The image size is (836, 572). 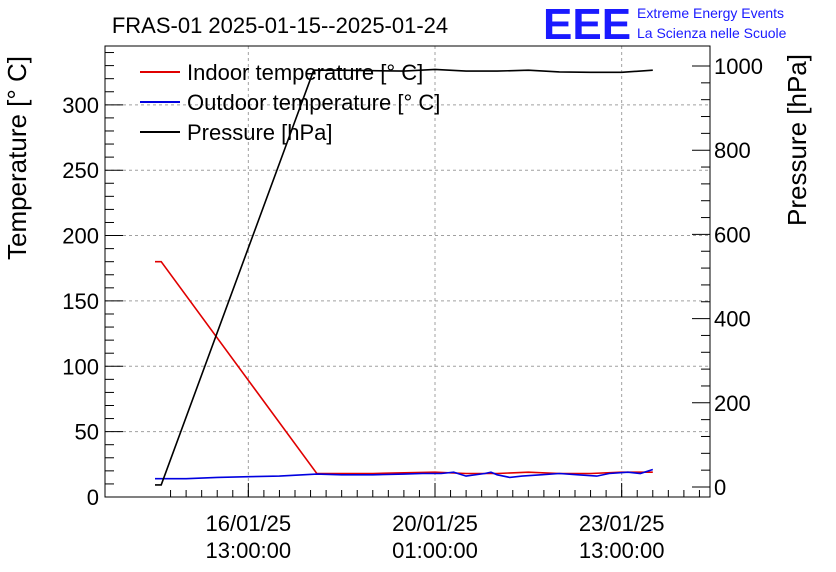 I want to click on legend-label-0: Indoor temperature [° C], so click(x=305, y=72).